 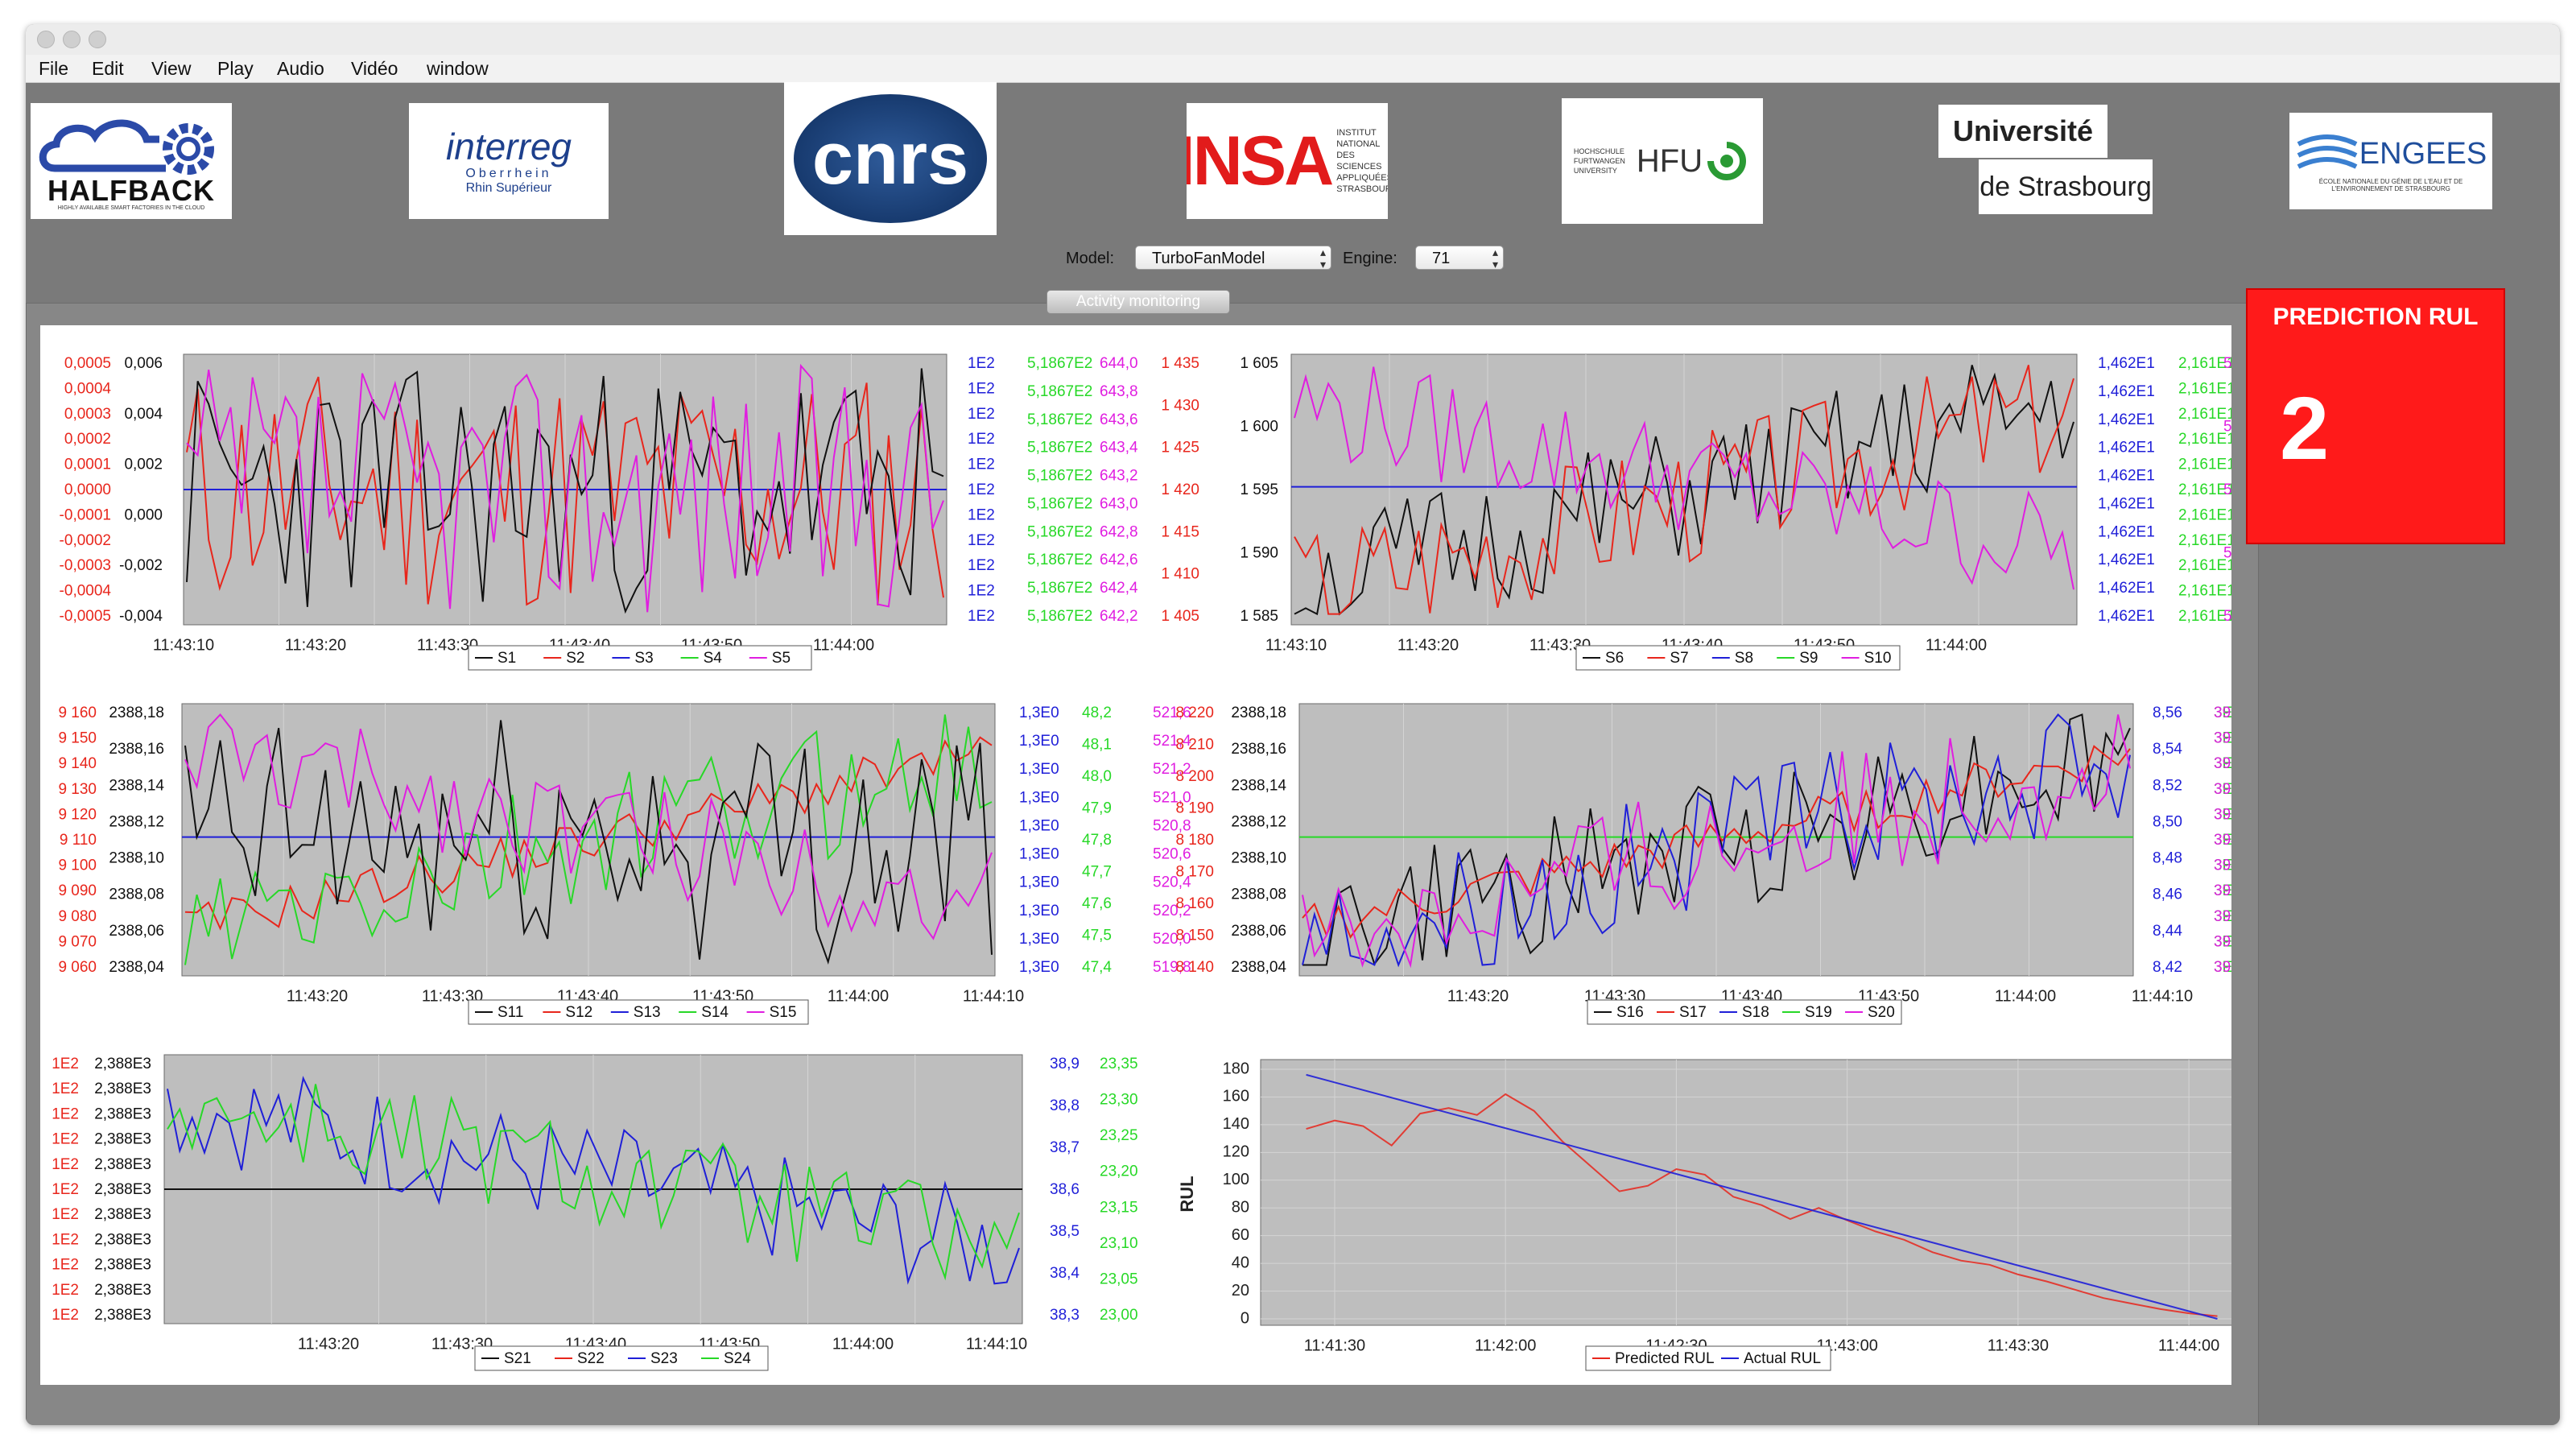 I want to click on close-window-button, so click(x=46, y=39).